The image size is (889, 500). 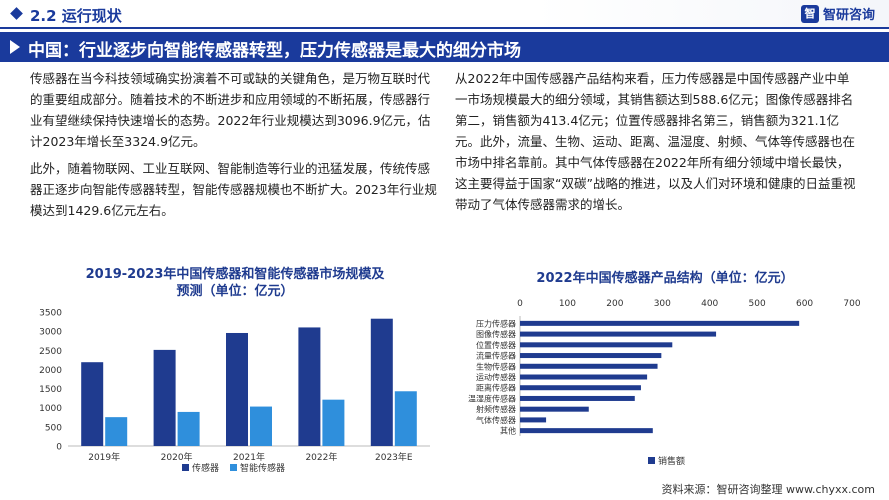 What do you see at coordinates (235, 291) in the screenshot?
I see `left-chart-title-line-2: 预测（单位：亿元）` at bounding box center [235, 291].